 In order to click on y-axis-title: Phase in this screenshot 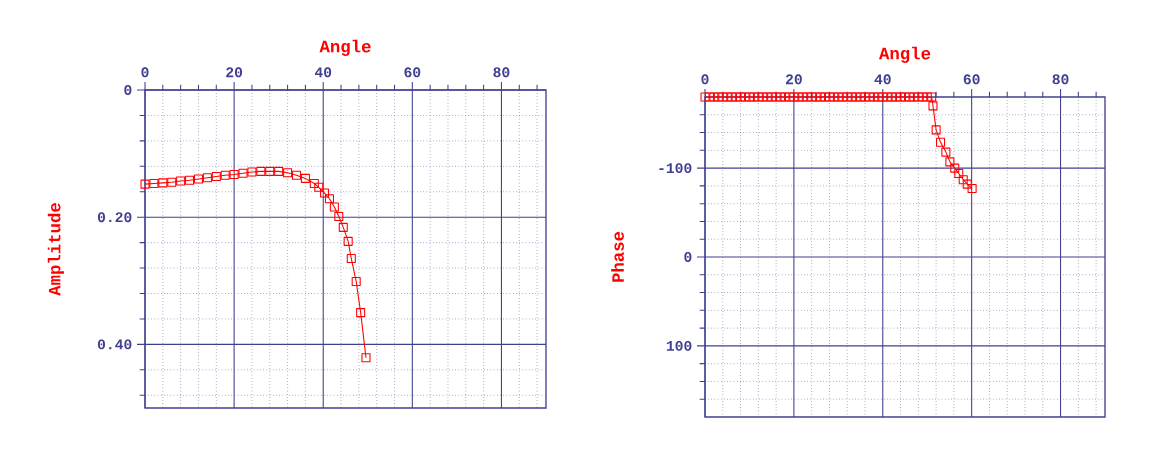, I will do `click(617, 256)`.